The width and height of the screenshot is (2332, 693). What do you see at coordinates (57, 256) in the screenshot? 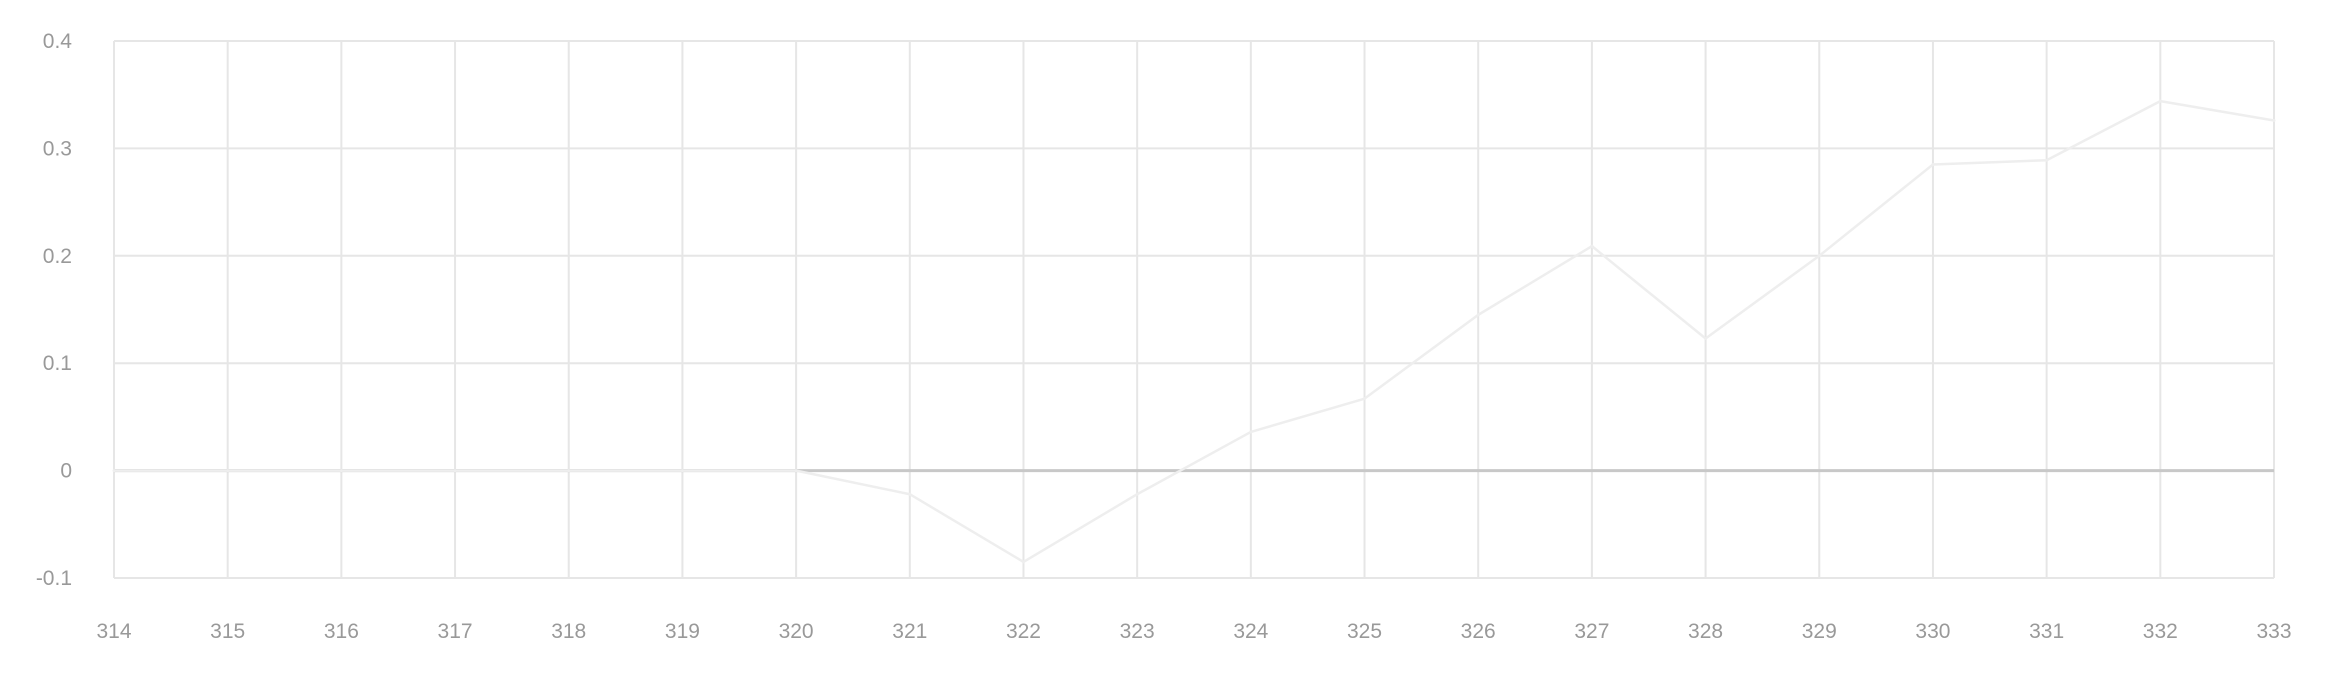
I see `y-tick-label: 0.2` at bounding box center [57, 256].